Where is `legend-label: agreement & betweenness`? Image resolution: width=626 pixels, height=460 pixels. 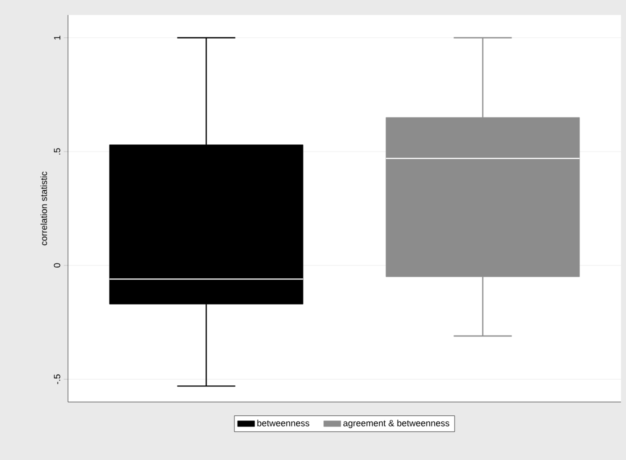 legend-label: agreement & betweenness is located at coordinates (396, 424).